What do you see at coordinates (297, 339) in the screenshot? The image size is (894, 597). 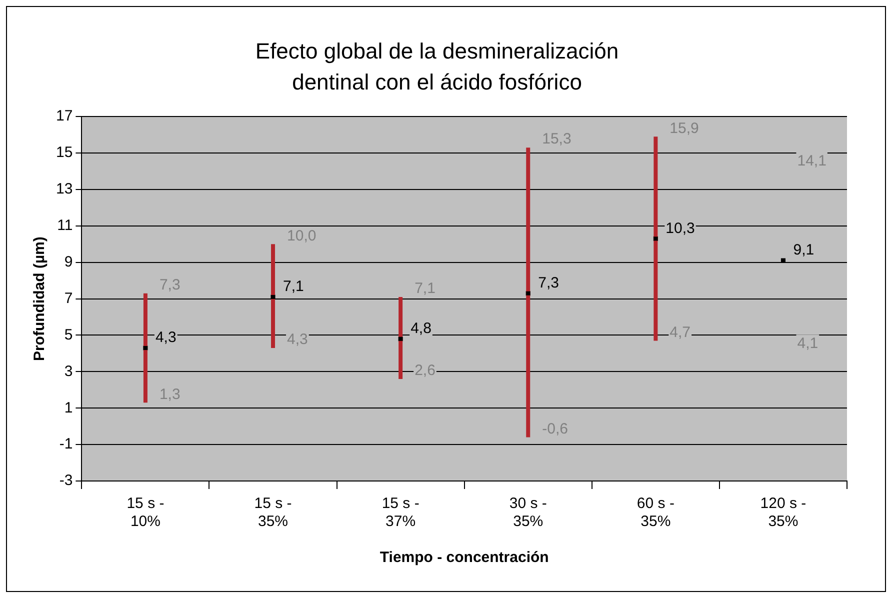 I see `annotation: 4,3` at bounding box center [297, 339].